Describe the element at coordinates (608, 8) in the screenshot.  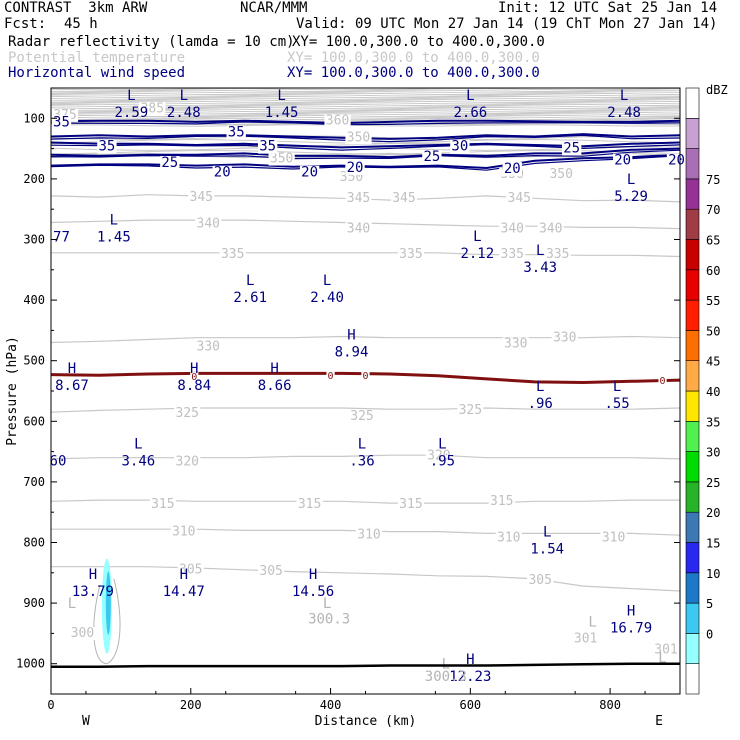
I see `init-time: Init: 12 UTC Sat 25 Jan 14` at that location.